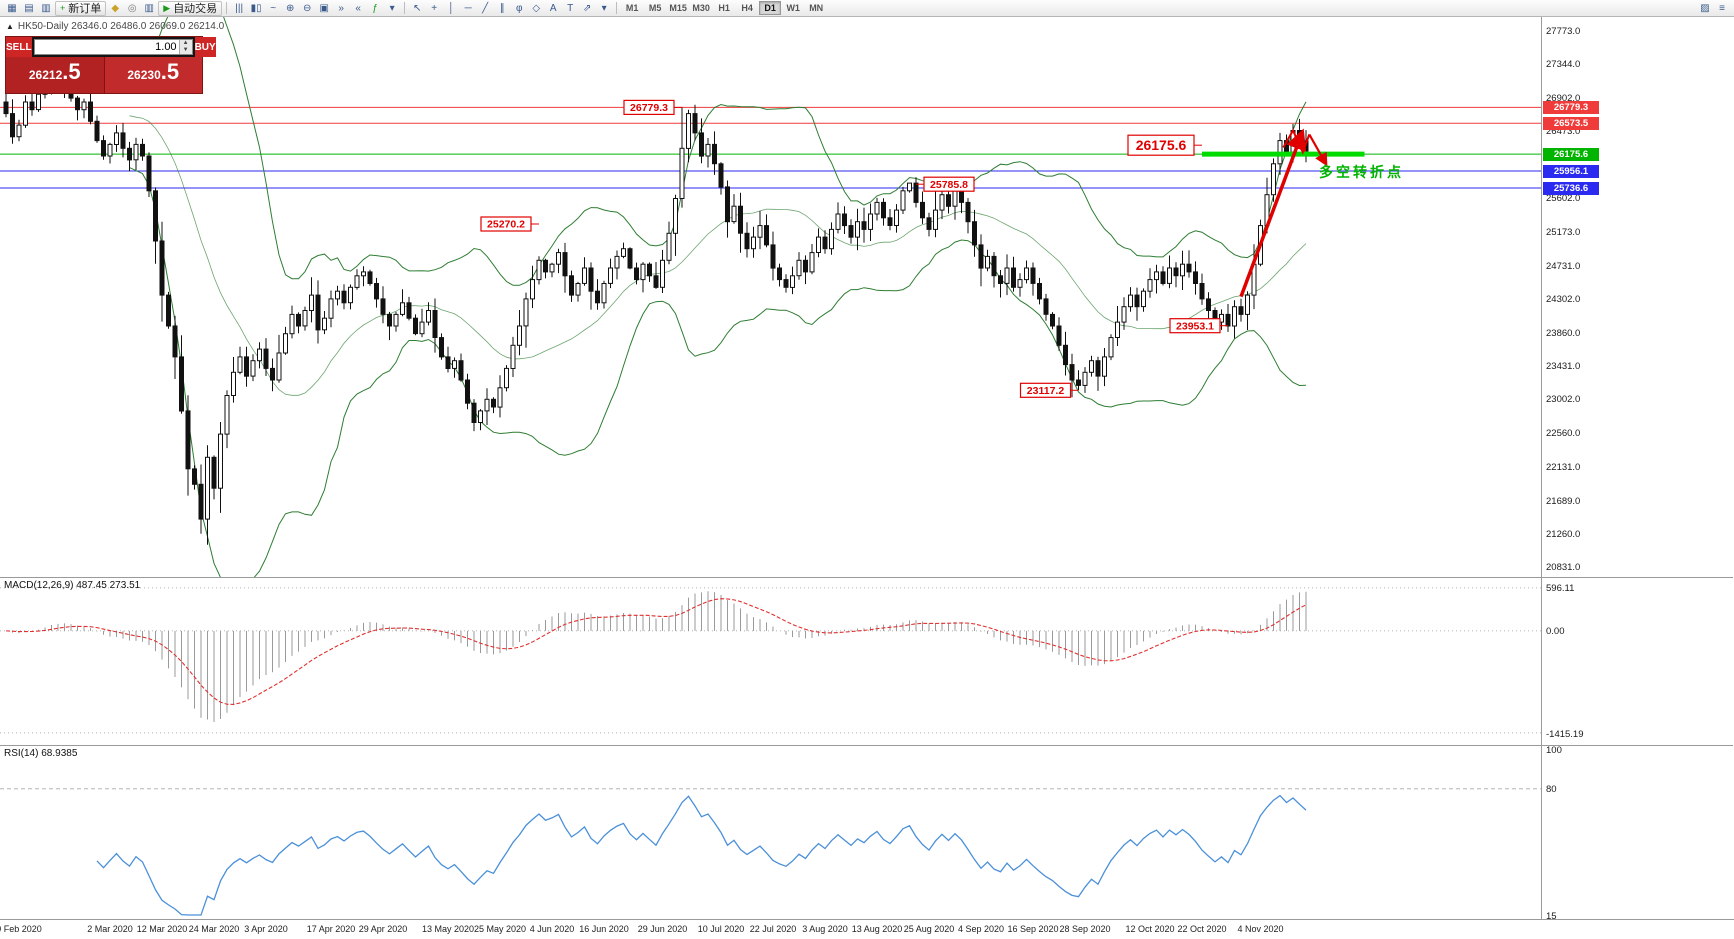 This screenshot has height=939, width=1734. Describe the element at coordinates (877, 929) in the screenshot. I see `date-label: 13 Aug 2020` at that location.